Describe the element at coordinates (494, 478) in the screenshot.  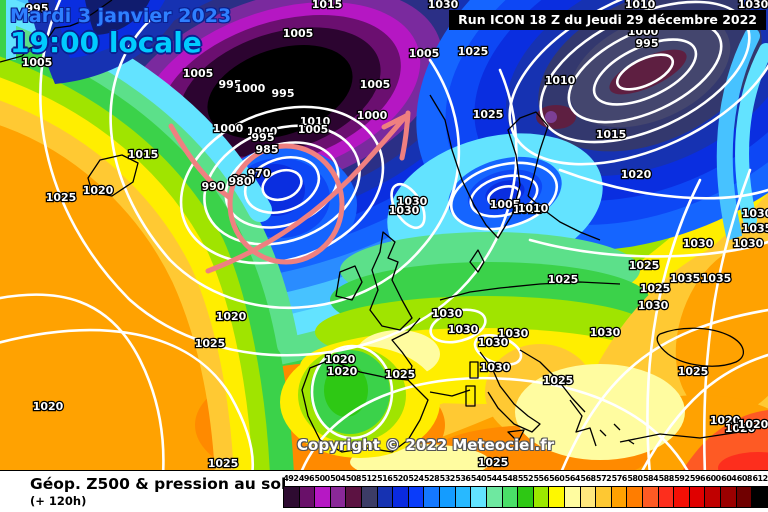
I see `scale-value: 544` at that location.